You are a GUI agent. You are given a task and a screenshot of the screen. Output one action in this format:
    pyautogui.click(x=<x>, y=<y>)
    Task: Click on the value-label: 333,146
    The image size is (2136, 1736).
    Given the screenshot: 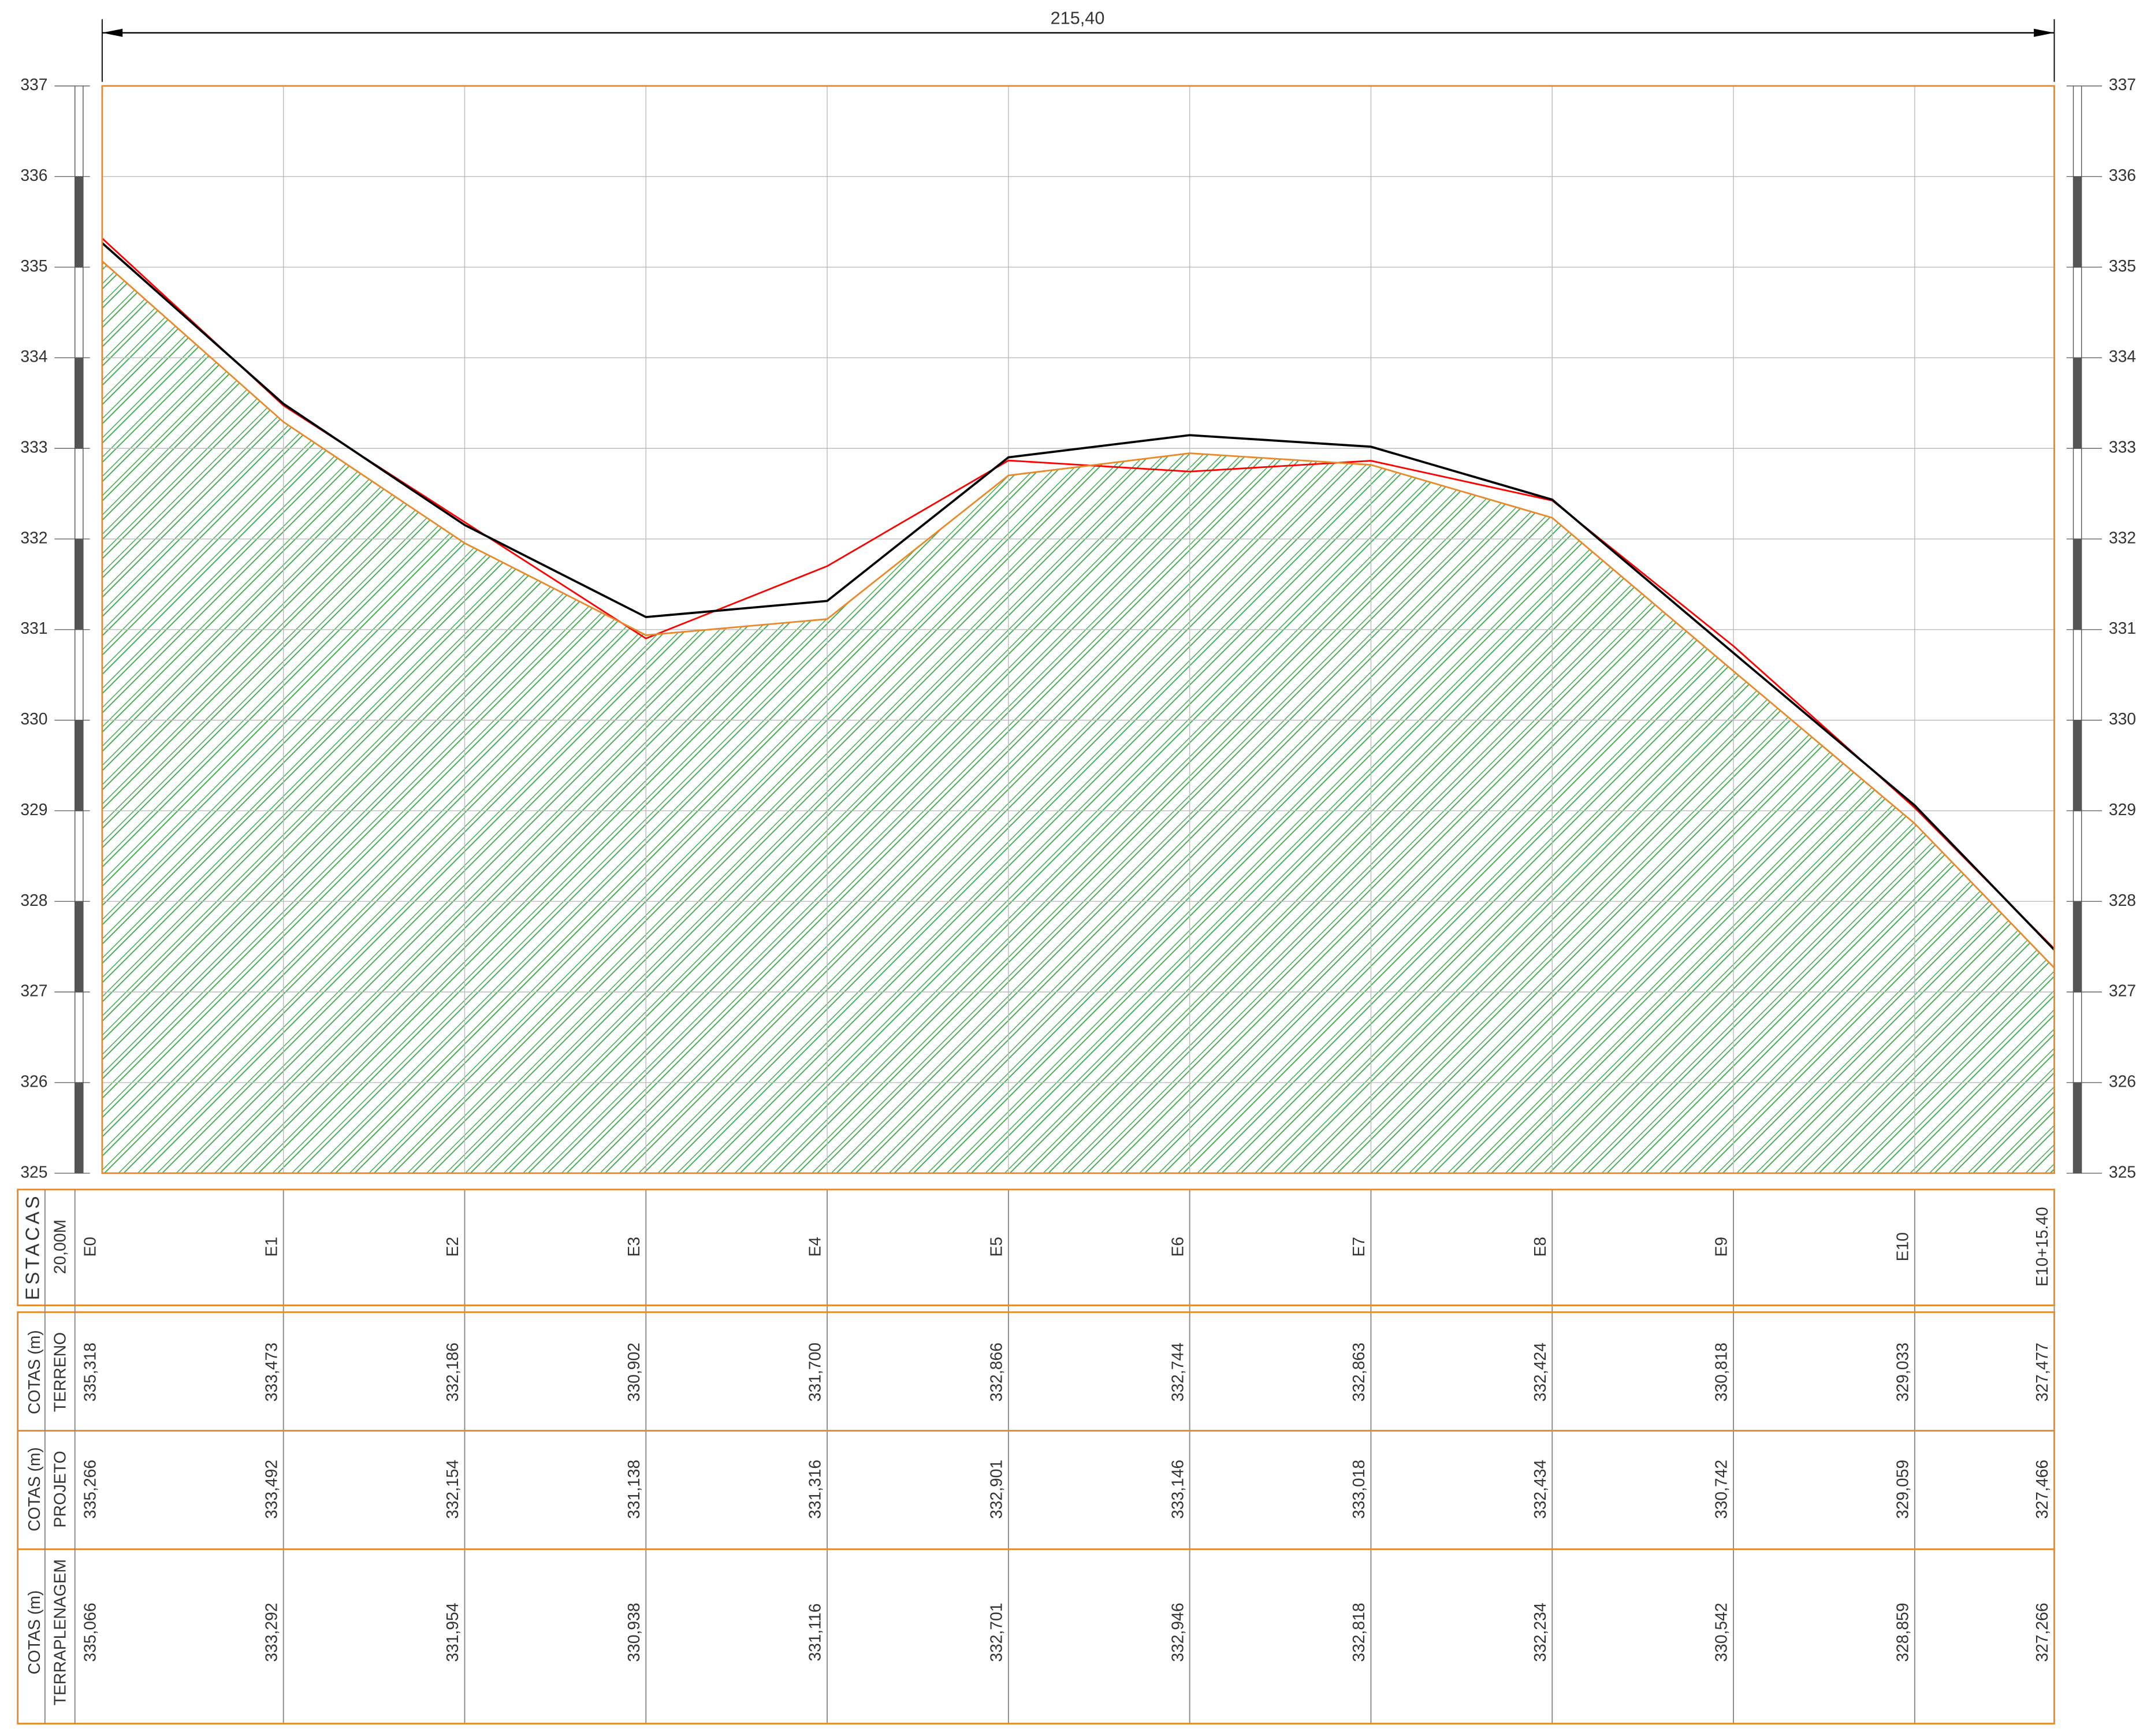 What is the action you would take?
    pyautogui.click(x=1177, y=1489)
    